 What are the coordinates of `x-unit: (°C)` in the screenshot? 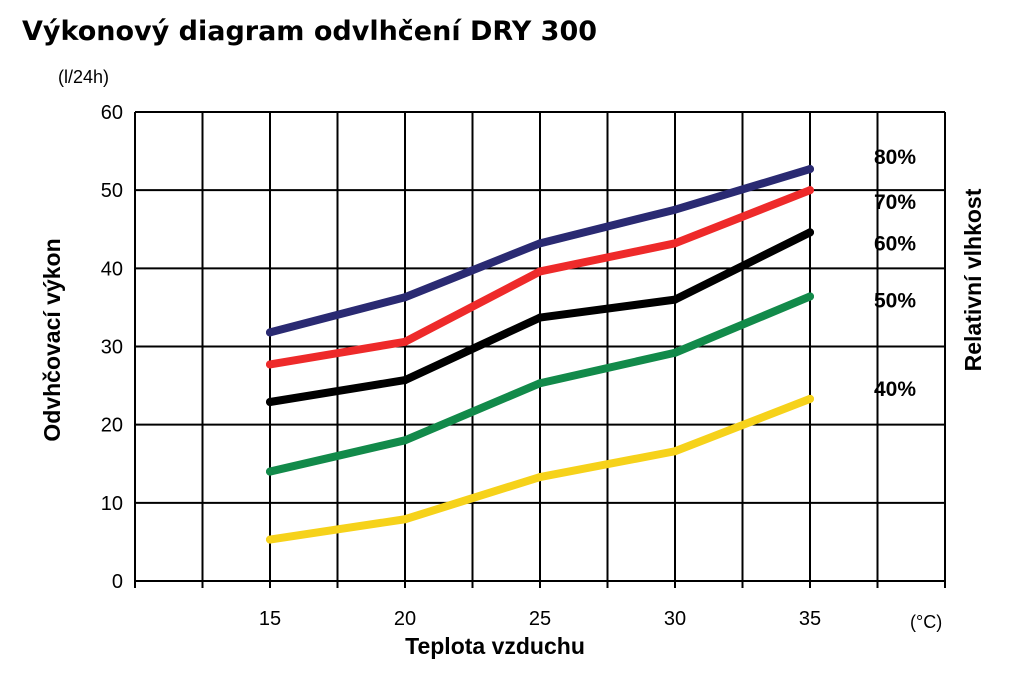 It's located at (926, 622).